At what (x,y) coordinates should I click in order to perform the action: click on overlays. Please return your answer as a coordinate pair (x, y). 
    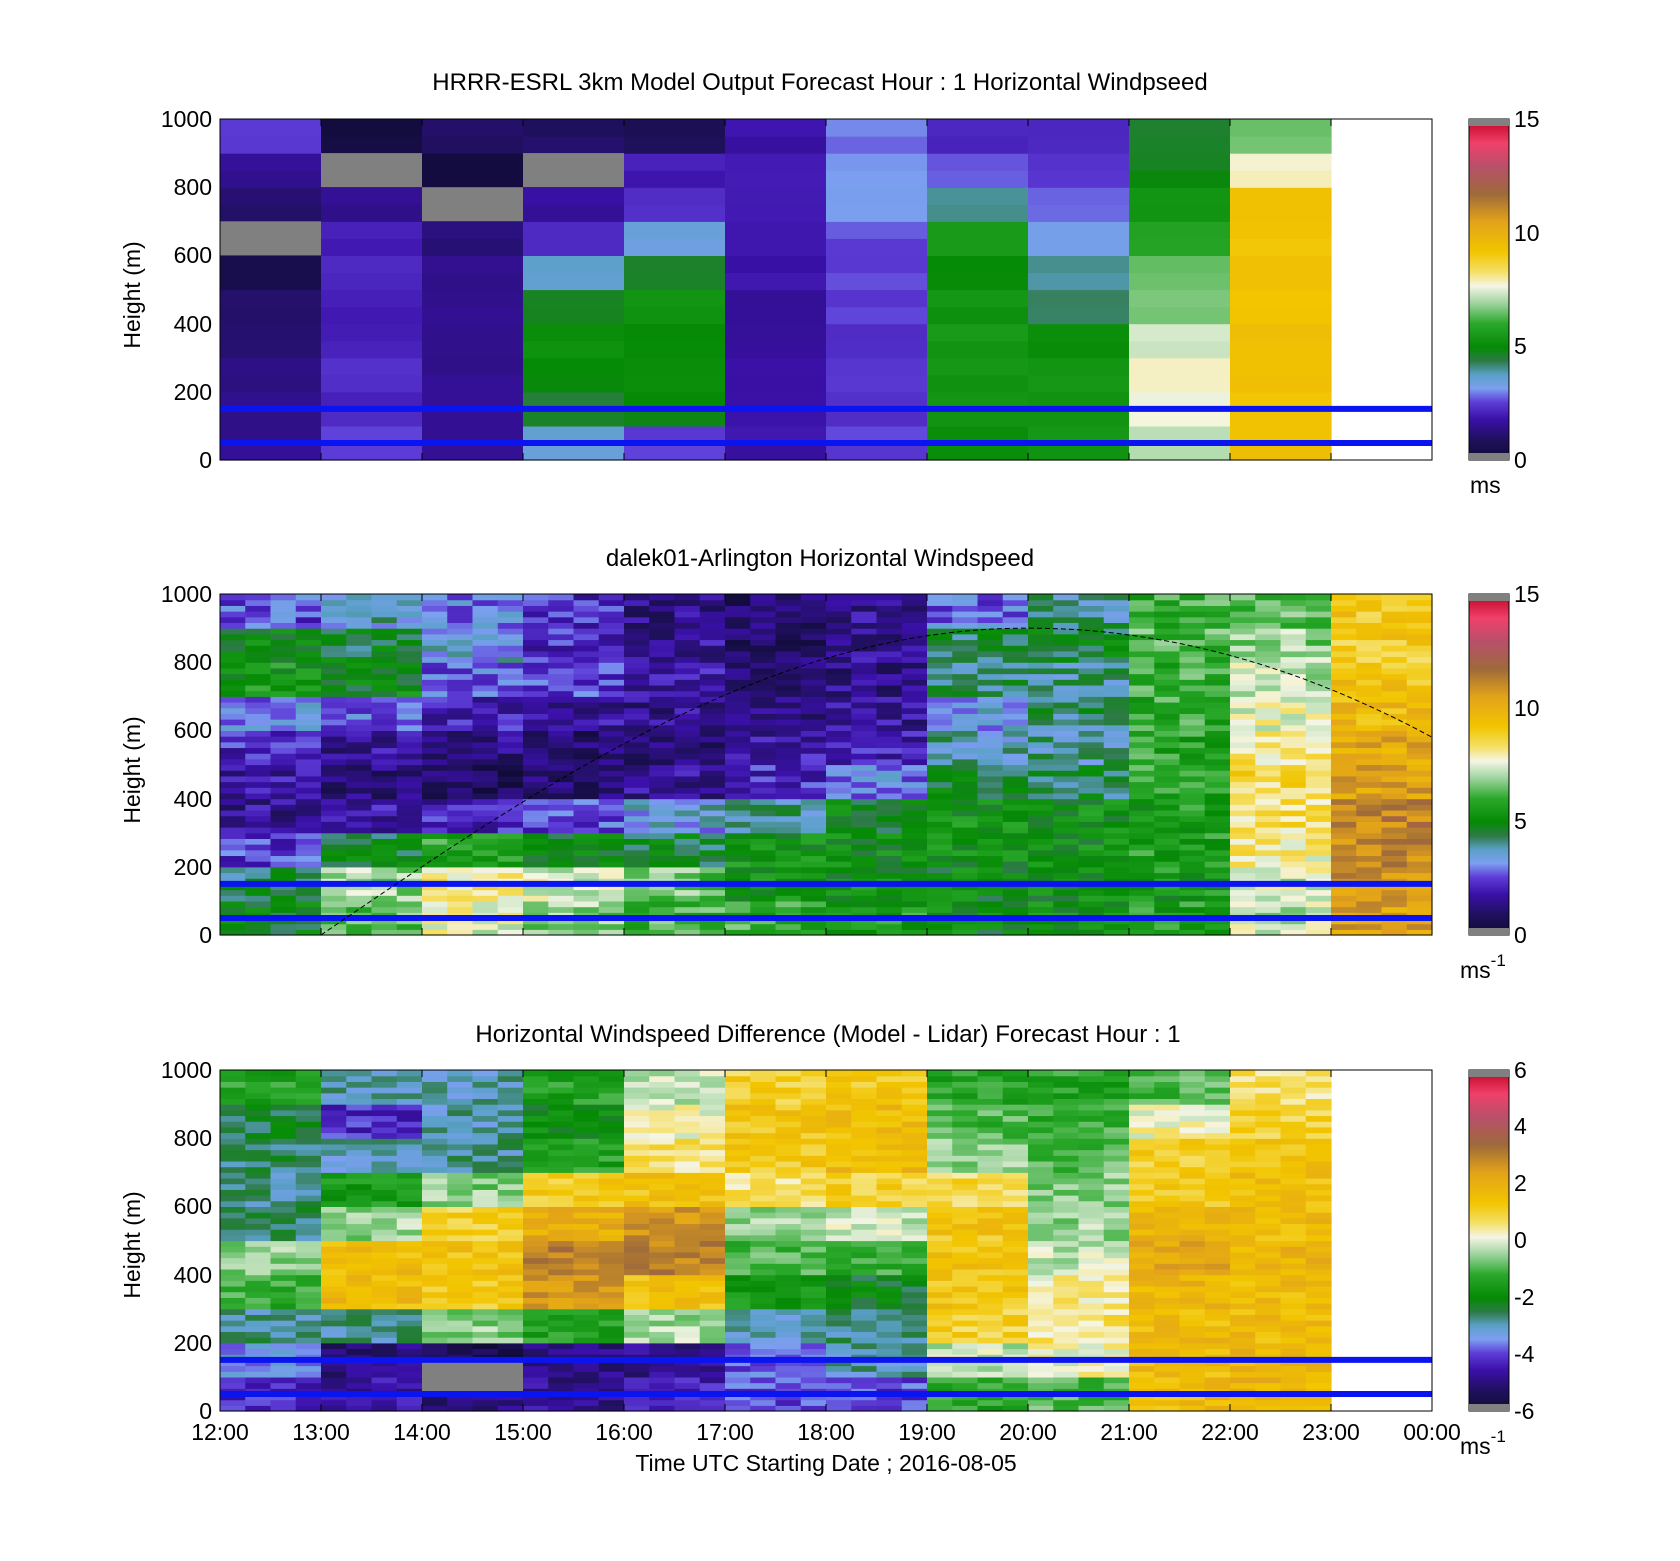
    Looking at the image, I should click on (826, 781).